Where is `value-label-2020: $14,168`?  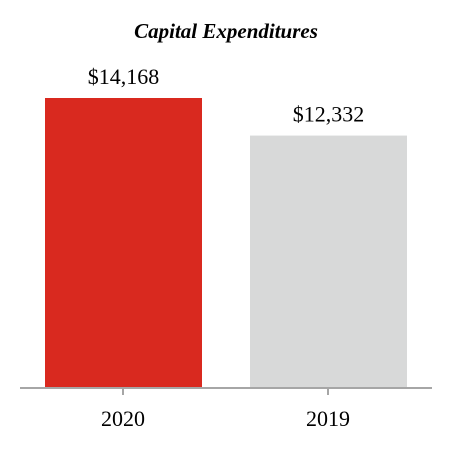
value-label-2020: $14,168 is located at coordinates (124, 76).